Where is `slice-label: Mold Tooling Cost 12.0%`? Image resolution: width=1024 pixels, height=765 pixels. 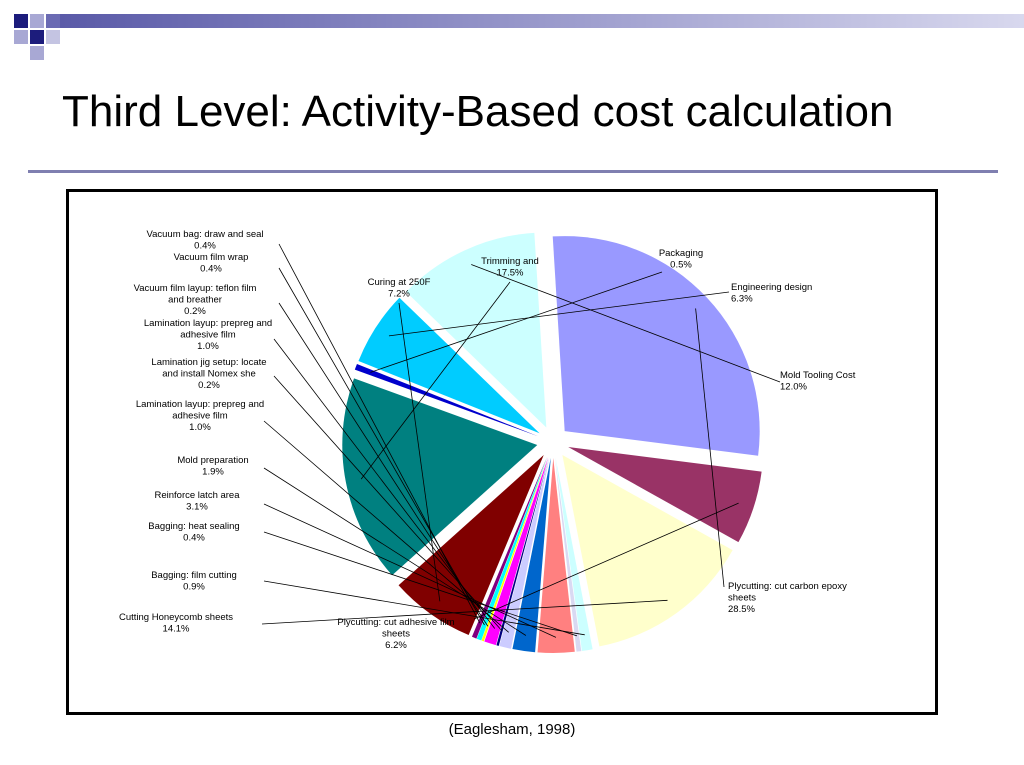 slice-label: Mold Tooling Cost 12.0% is located at coordinates (818, 381).